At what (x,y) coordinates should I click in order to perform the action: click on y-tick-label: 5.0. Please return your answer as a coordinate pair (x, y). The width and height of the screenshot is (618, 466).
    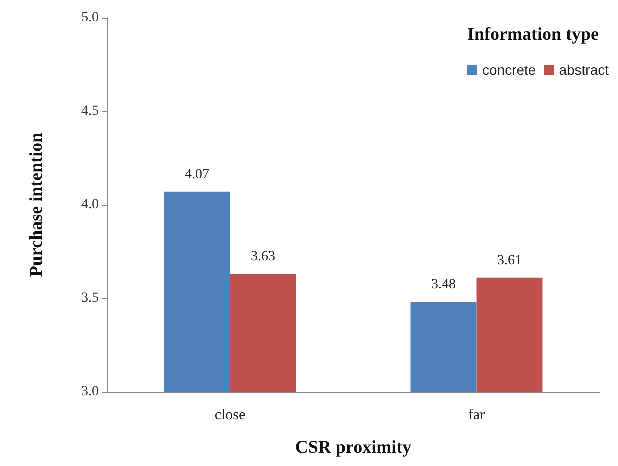
    Looking at the image, I should click on (90, 18).